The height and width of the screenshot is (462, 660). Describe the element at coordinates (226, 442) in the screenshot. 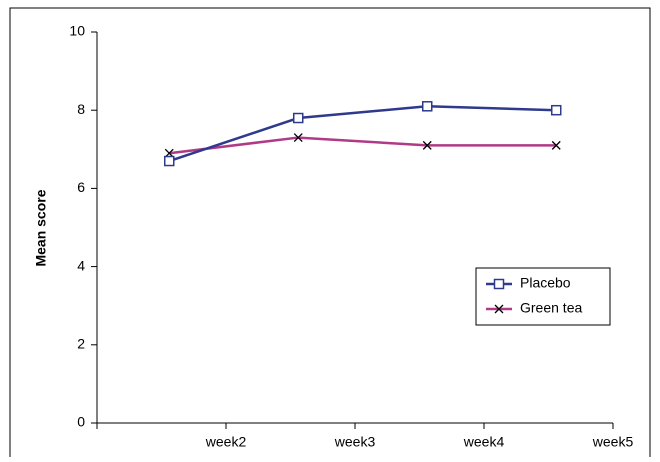

I see `x-tick-label: week2` at that location.